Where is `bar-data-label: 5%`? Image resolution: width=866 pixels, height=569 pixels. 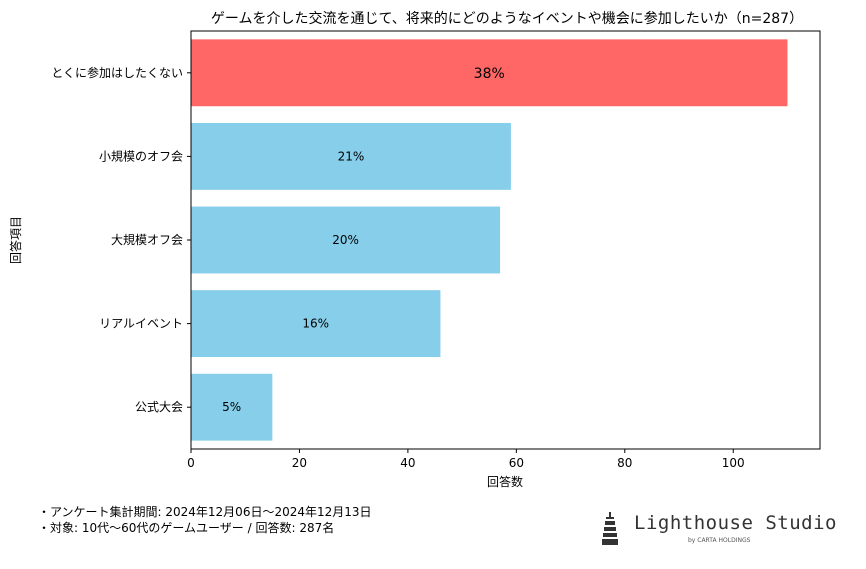 bar-data-label: 5% is located at coordinates (231, 407).